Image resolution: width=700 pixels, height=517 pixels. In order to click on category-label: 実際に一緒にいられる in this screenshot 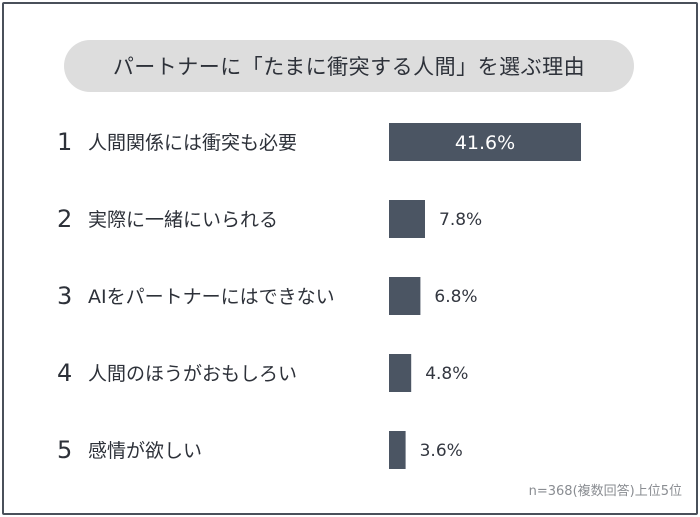, I will do `click(183, 220)`.